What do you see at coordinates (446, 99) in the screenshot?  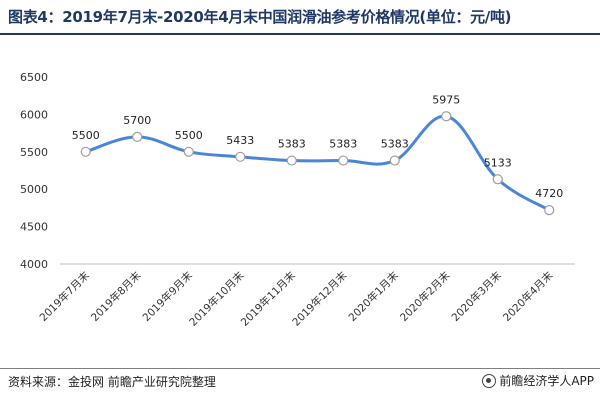 I see `data-label-7: 5975` at bounding box center [446, 99].